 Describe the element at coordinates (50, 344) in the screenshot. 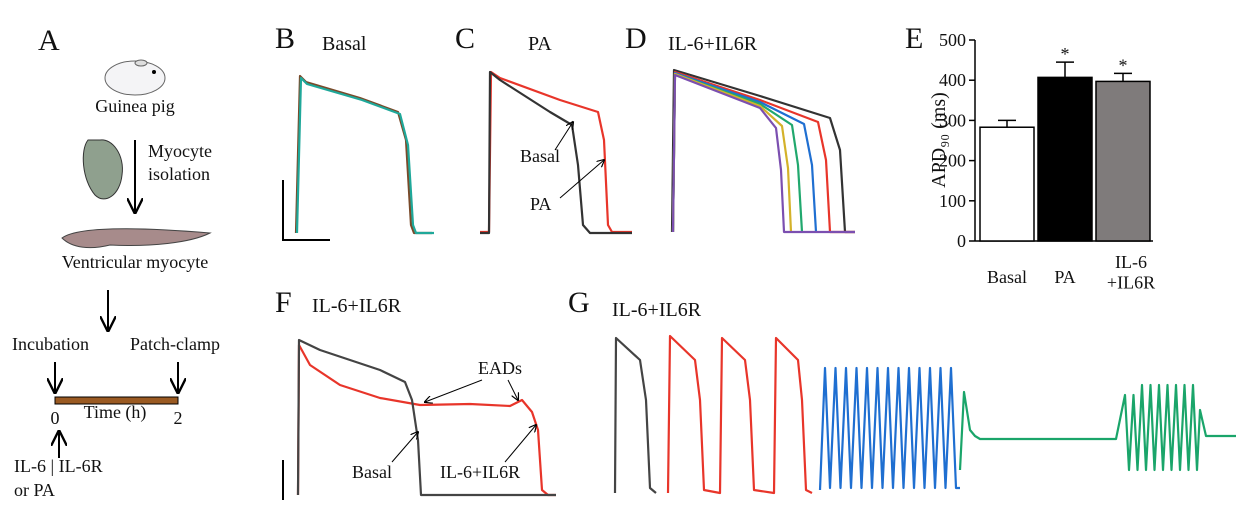

I see `incubation-label: Incubation` at that location.